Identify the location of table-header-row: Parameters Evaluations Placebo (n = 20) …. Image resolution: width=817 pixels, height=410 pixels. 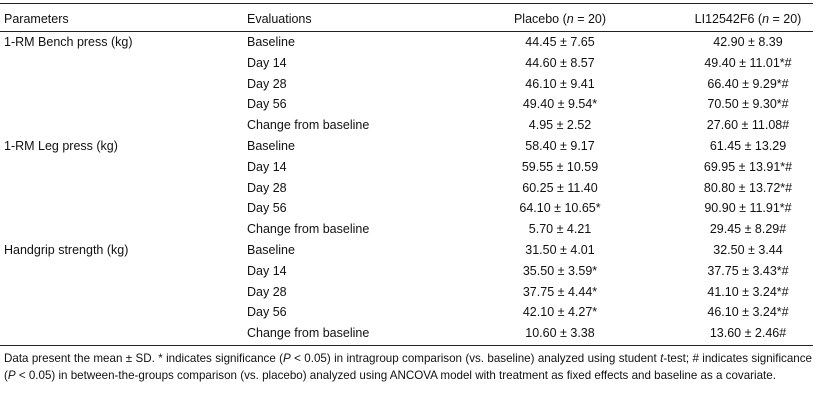
(406, 19).